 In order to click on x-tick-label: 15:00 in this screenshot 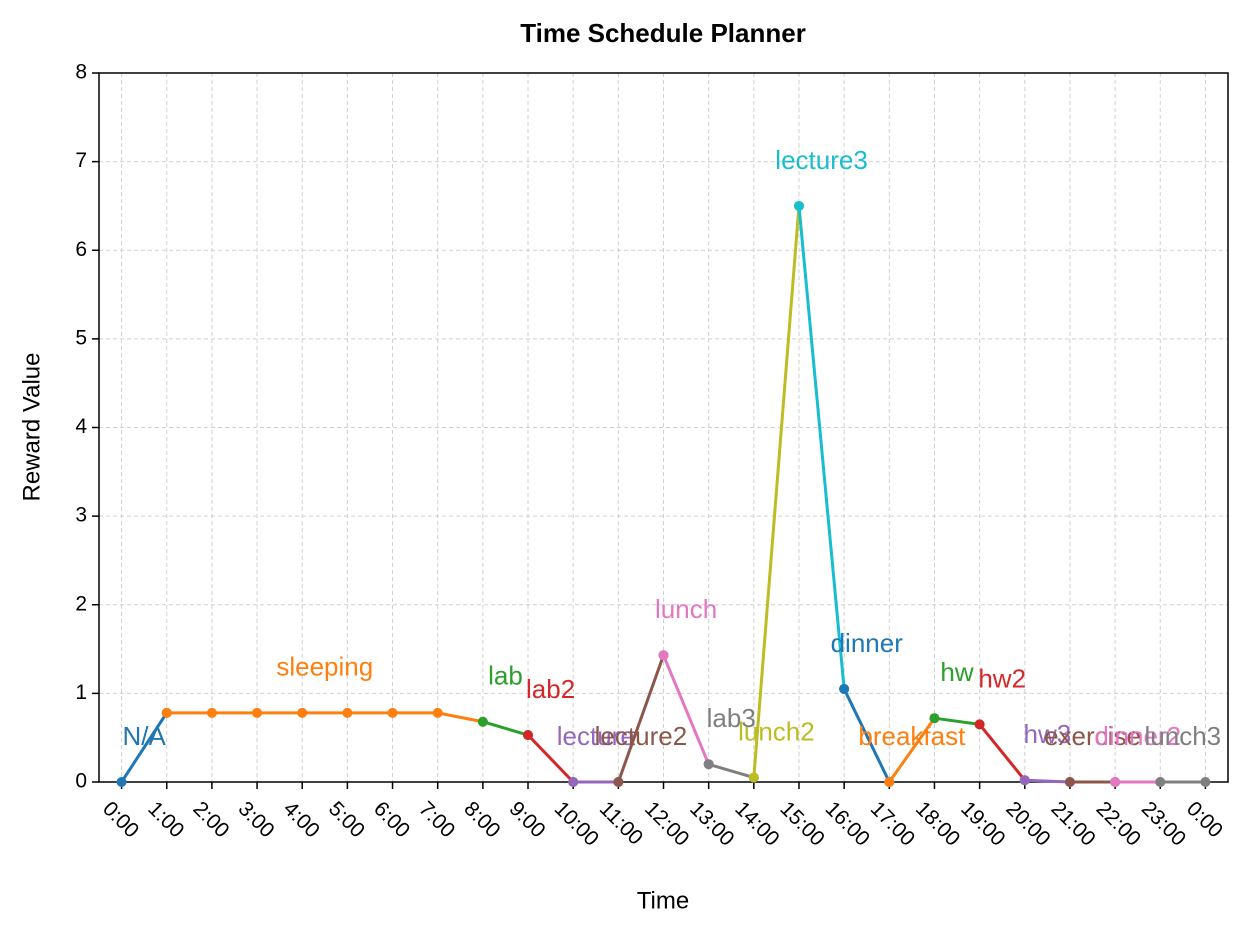, I will do `click(802, 823)`.